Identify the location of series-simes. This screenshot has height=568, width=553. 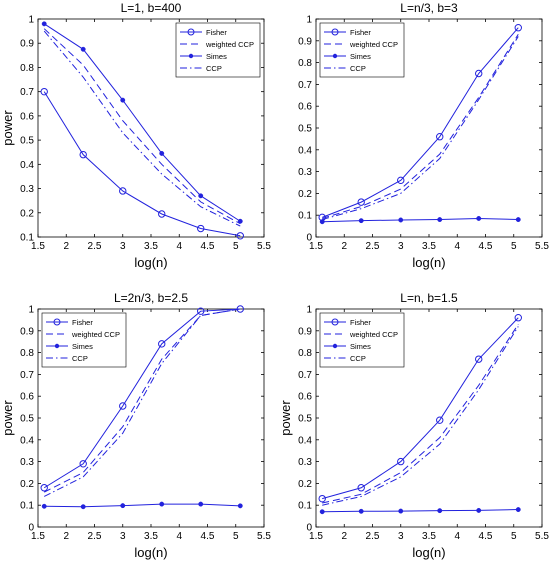
(420, 511).